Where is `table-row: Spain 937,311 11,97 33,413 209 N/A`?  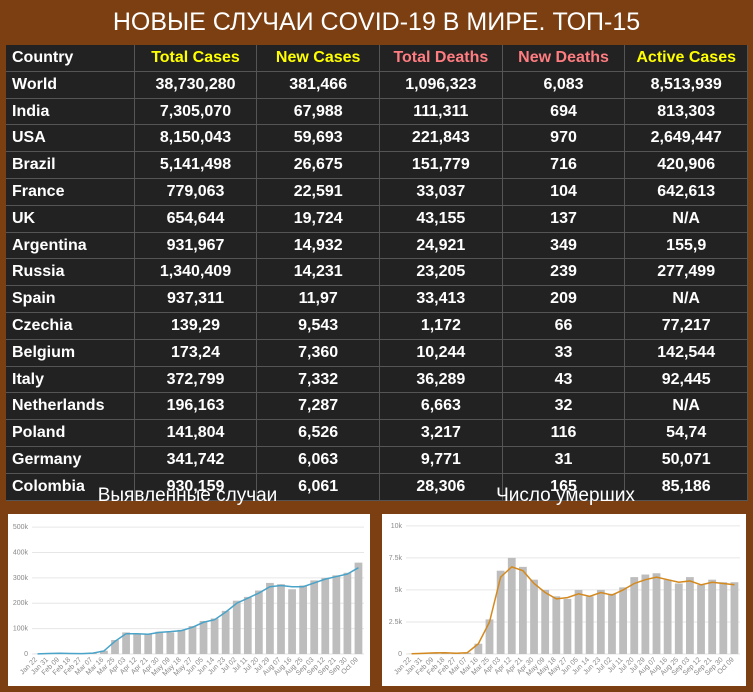 table-row: Spain 937,311 11,97 33,413 209 N/A is located at coordinates (377, 299).